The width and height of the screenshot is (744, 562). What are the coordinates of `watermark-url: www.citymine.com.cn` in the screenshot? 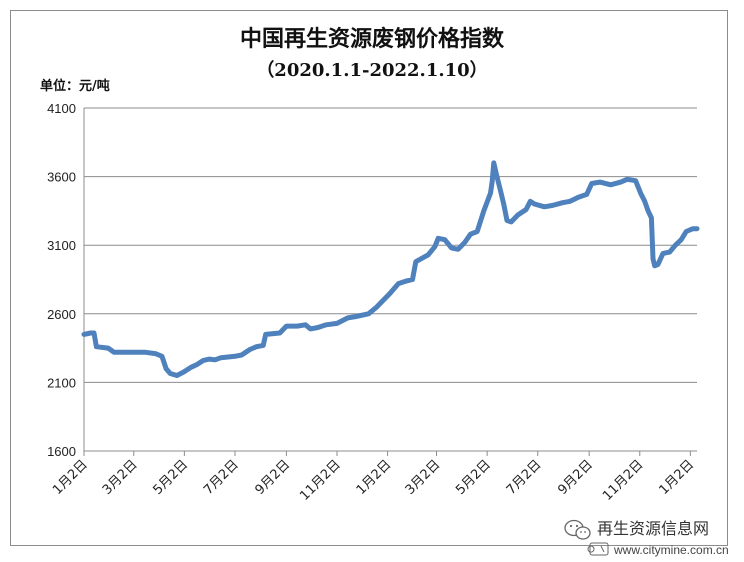 It's located at (671, 550).